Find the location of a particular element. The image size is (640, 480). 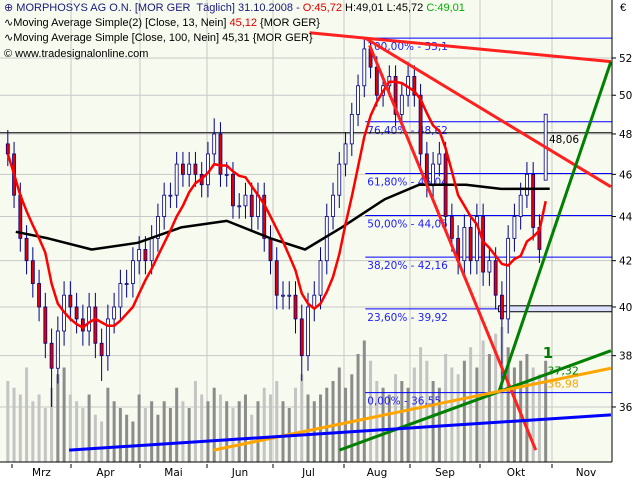

chart-annotation: 37,32 is located at coordinates (563, 371).